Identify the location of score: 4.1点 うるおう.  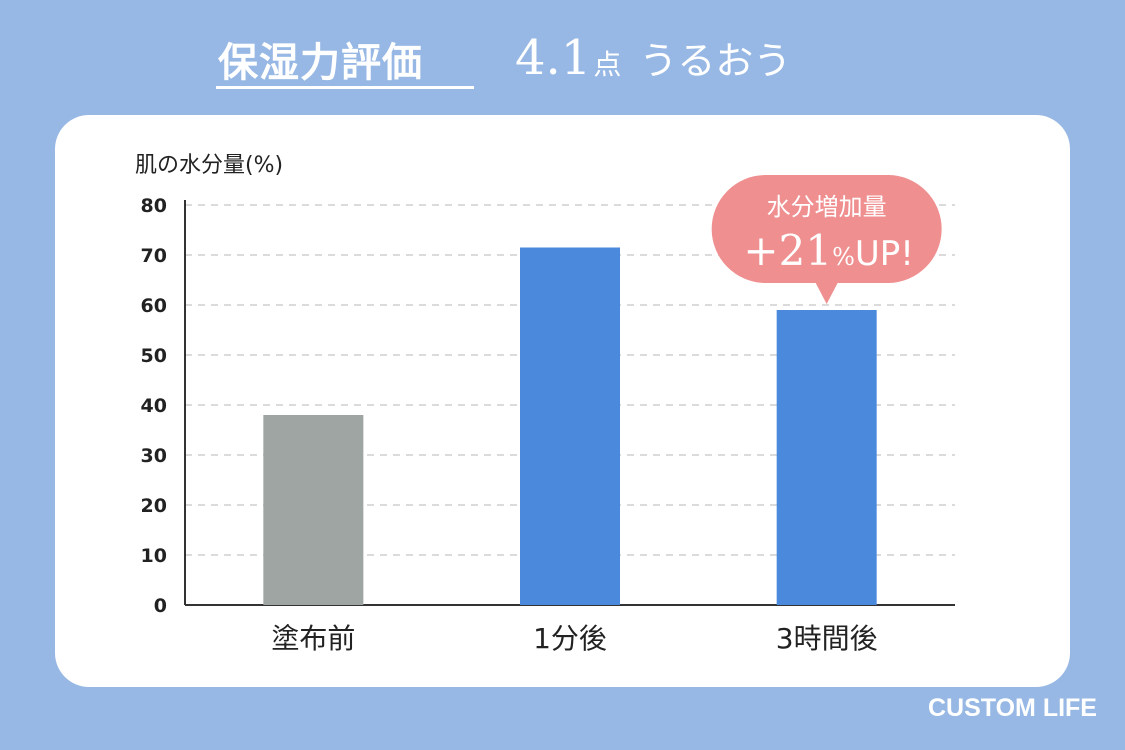
(653, 58).